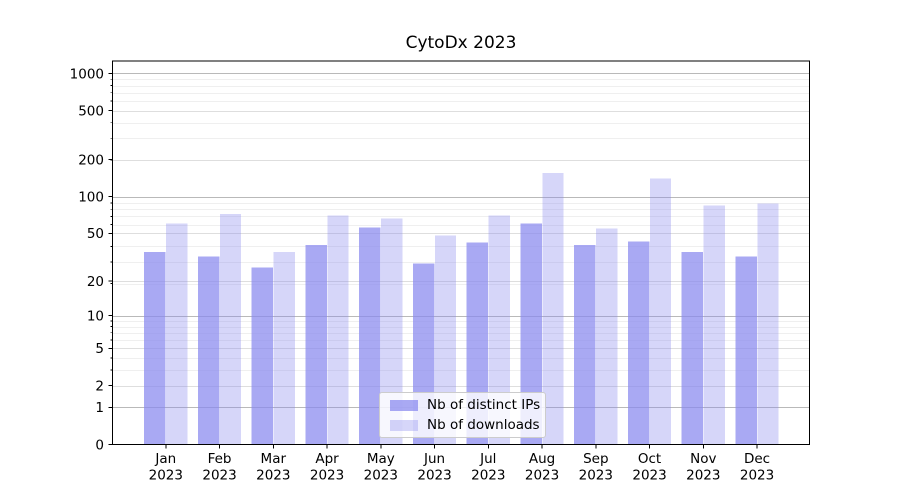 This screenshot has width=900, height=500. Describe the element at coordinates (649, 476) in the screenshot. I see `x-tick-label-year-oct: 2023` at that location.